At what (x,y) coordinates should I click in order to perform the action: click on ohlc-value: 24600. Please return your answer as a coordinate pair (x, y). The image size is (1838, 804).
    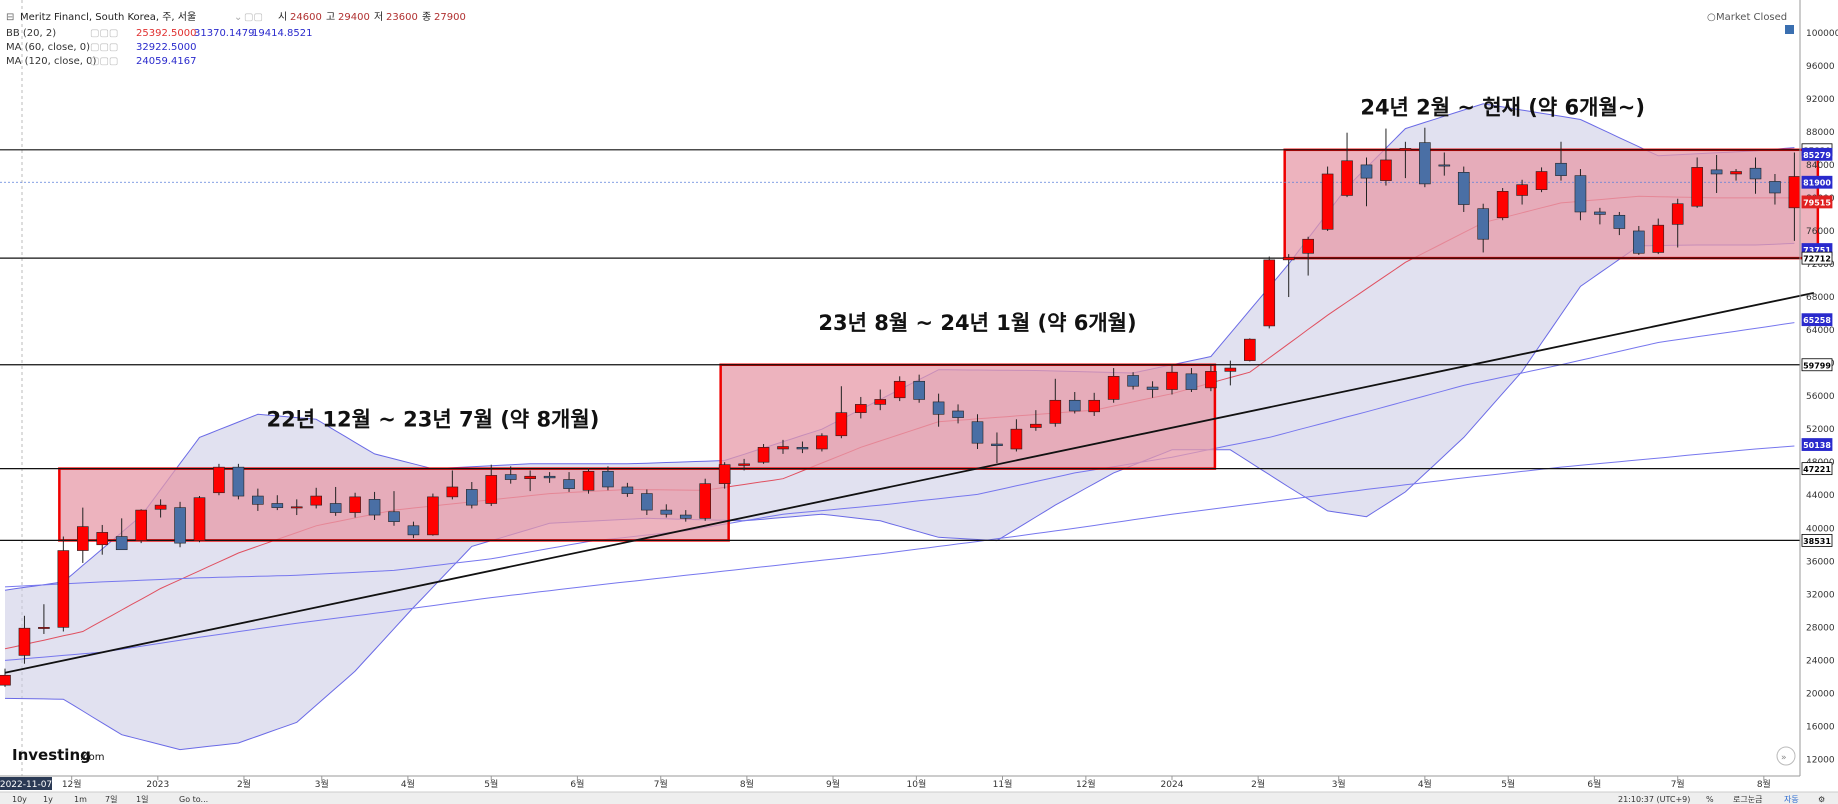
    Looking at the image, I should click on (306, 17).